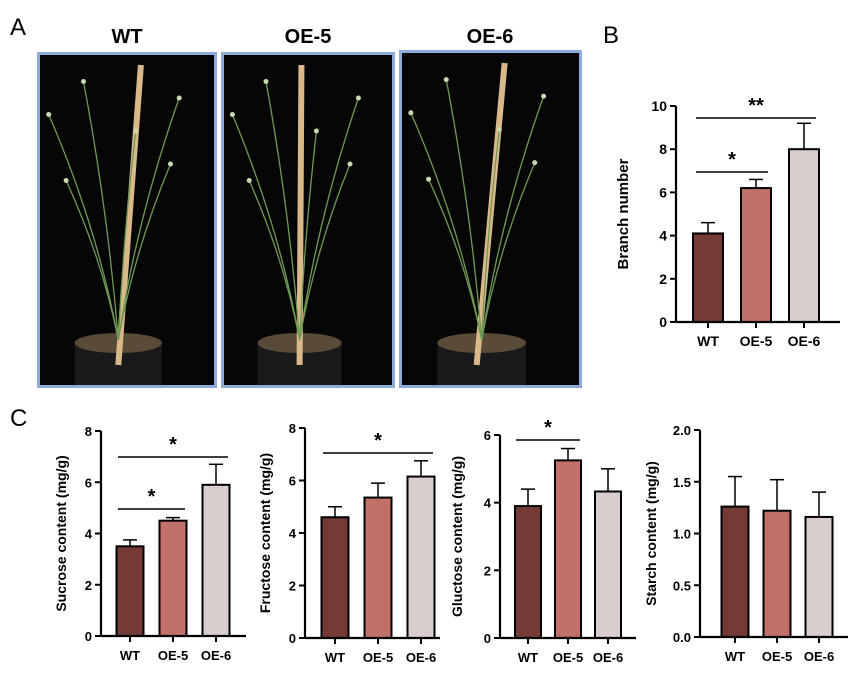  What do you see at coordinates (265, 533) in the screenshot?
I see `y-axis-label: Fructose content (mg/g)` at bounding box center [265, 533].